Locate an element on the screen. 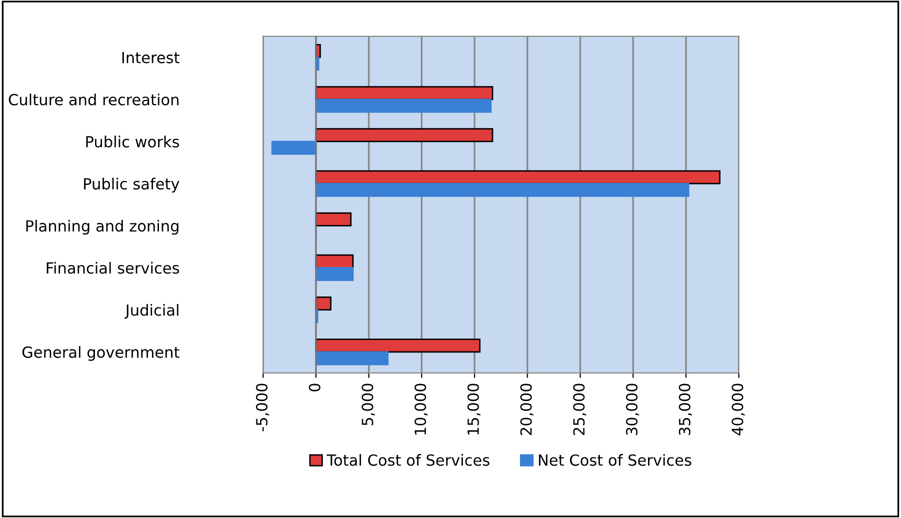 This screenshot has height=518, width=901. x-tick-label: 10,000 is located at coordinates (421, 409).